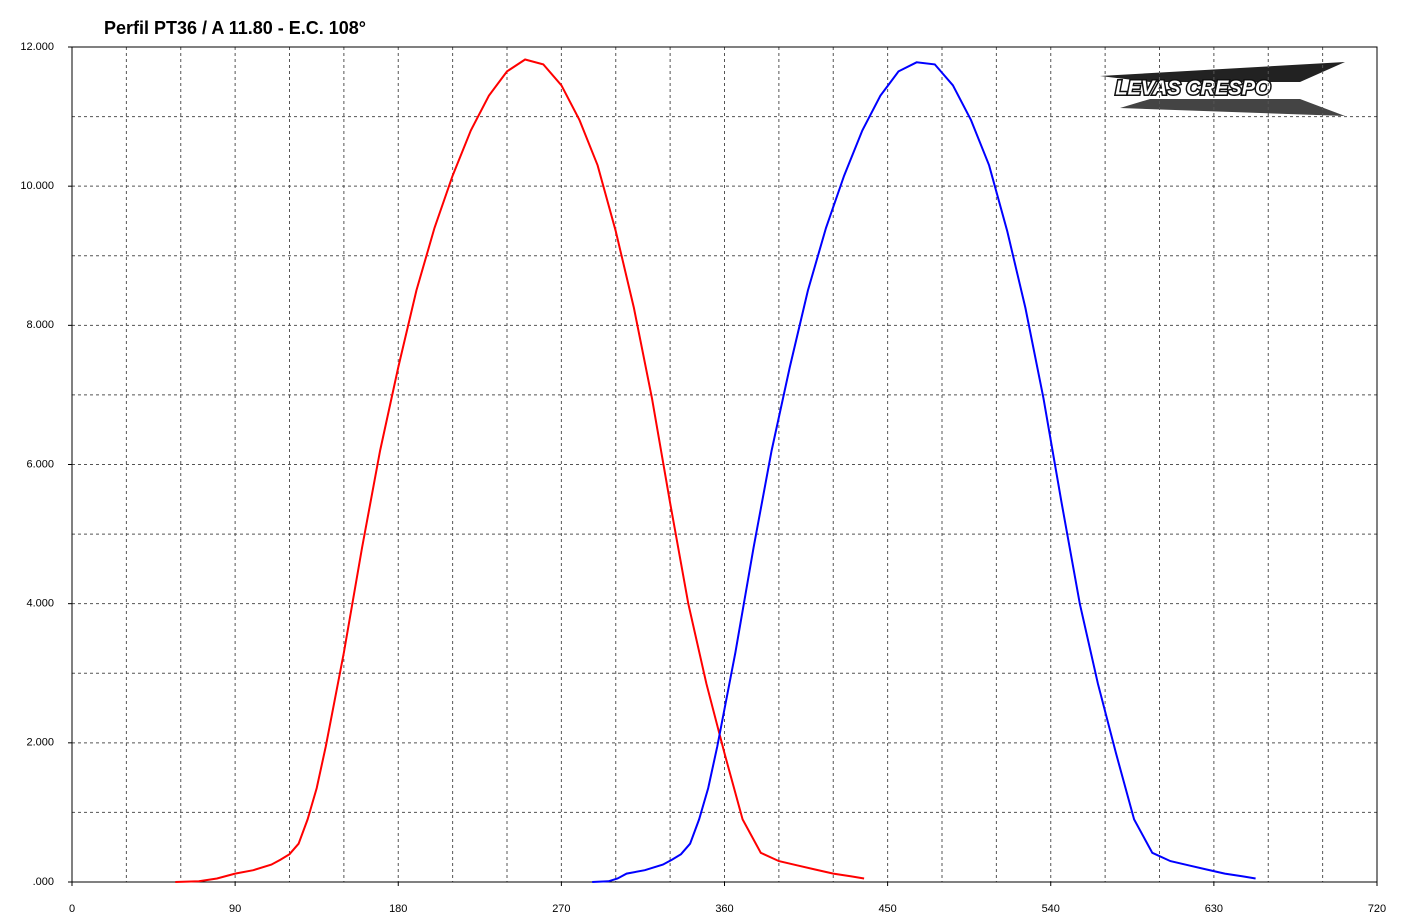 The width and height of the screenshot is (1405, 922). Describe the element at coordinates (1377, 909) in the screenshot. I see `x-tick-label: 720` at that location.